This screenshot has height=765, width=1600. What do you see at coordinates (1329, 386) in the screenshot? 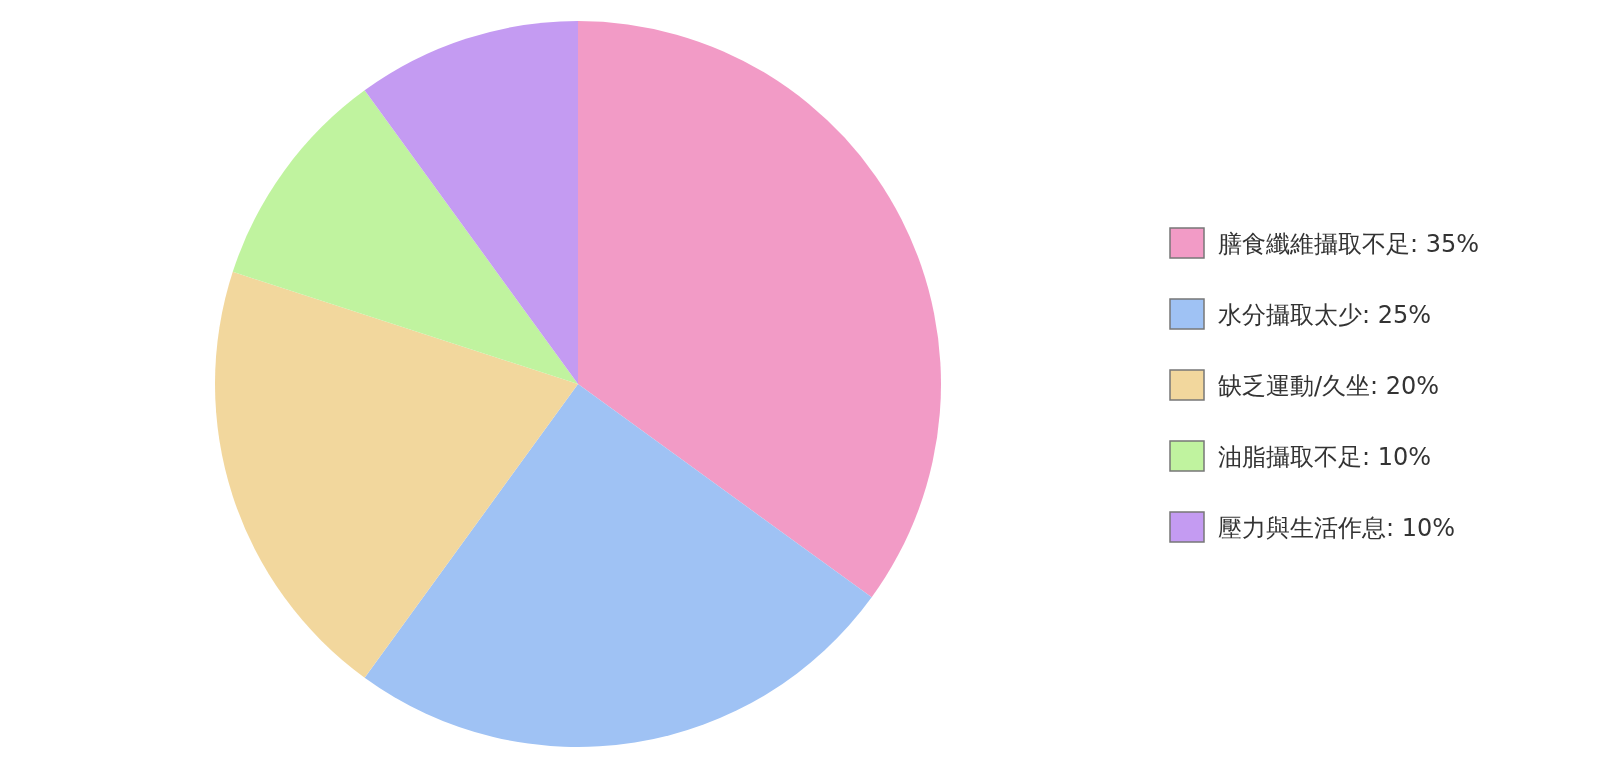
I see `legend-label: 缺乏運動/久坐: 20%` at bounding box center [1329, 386].